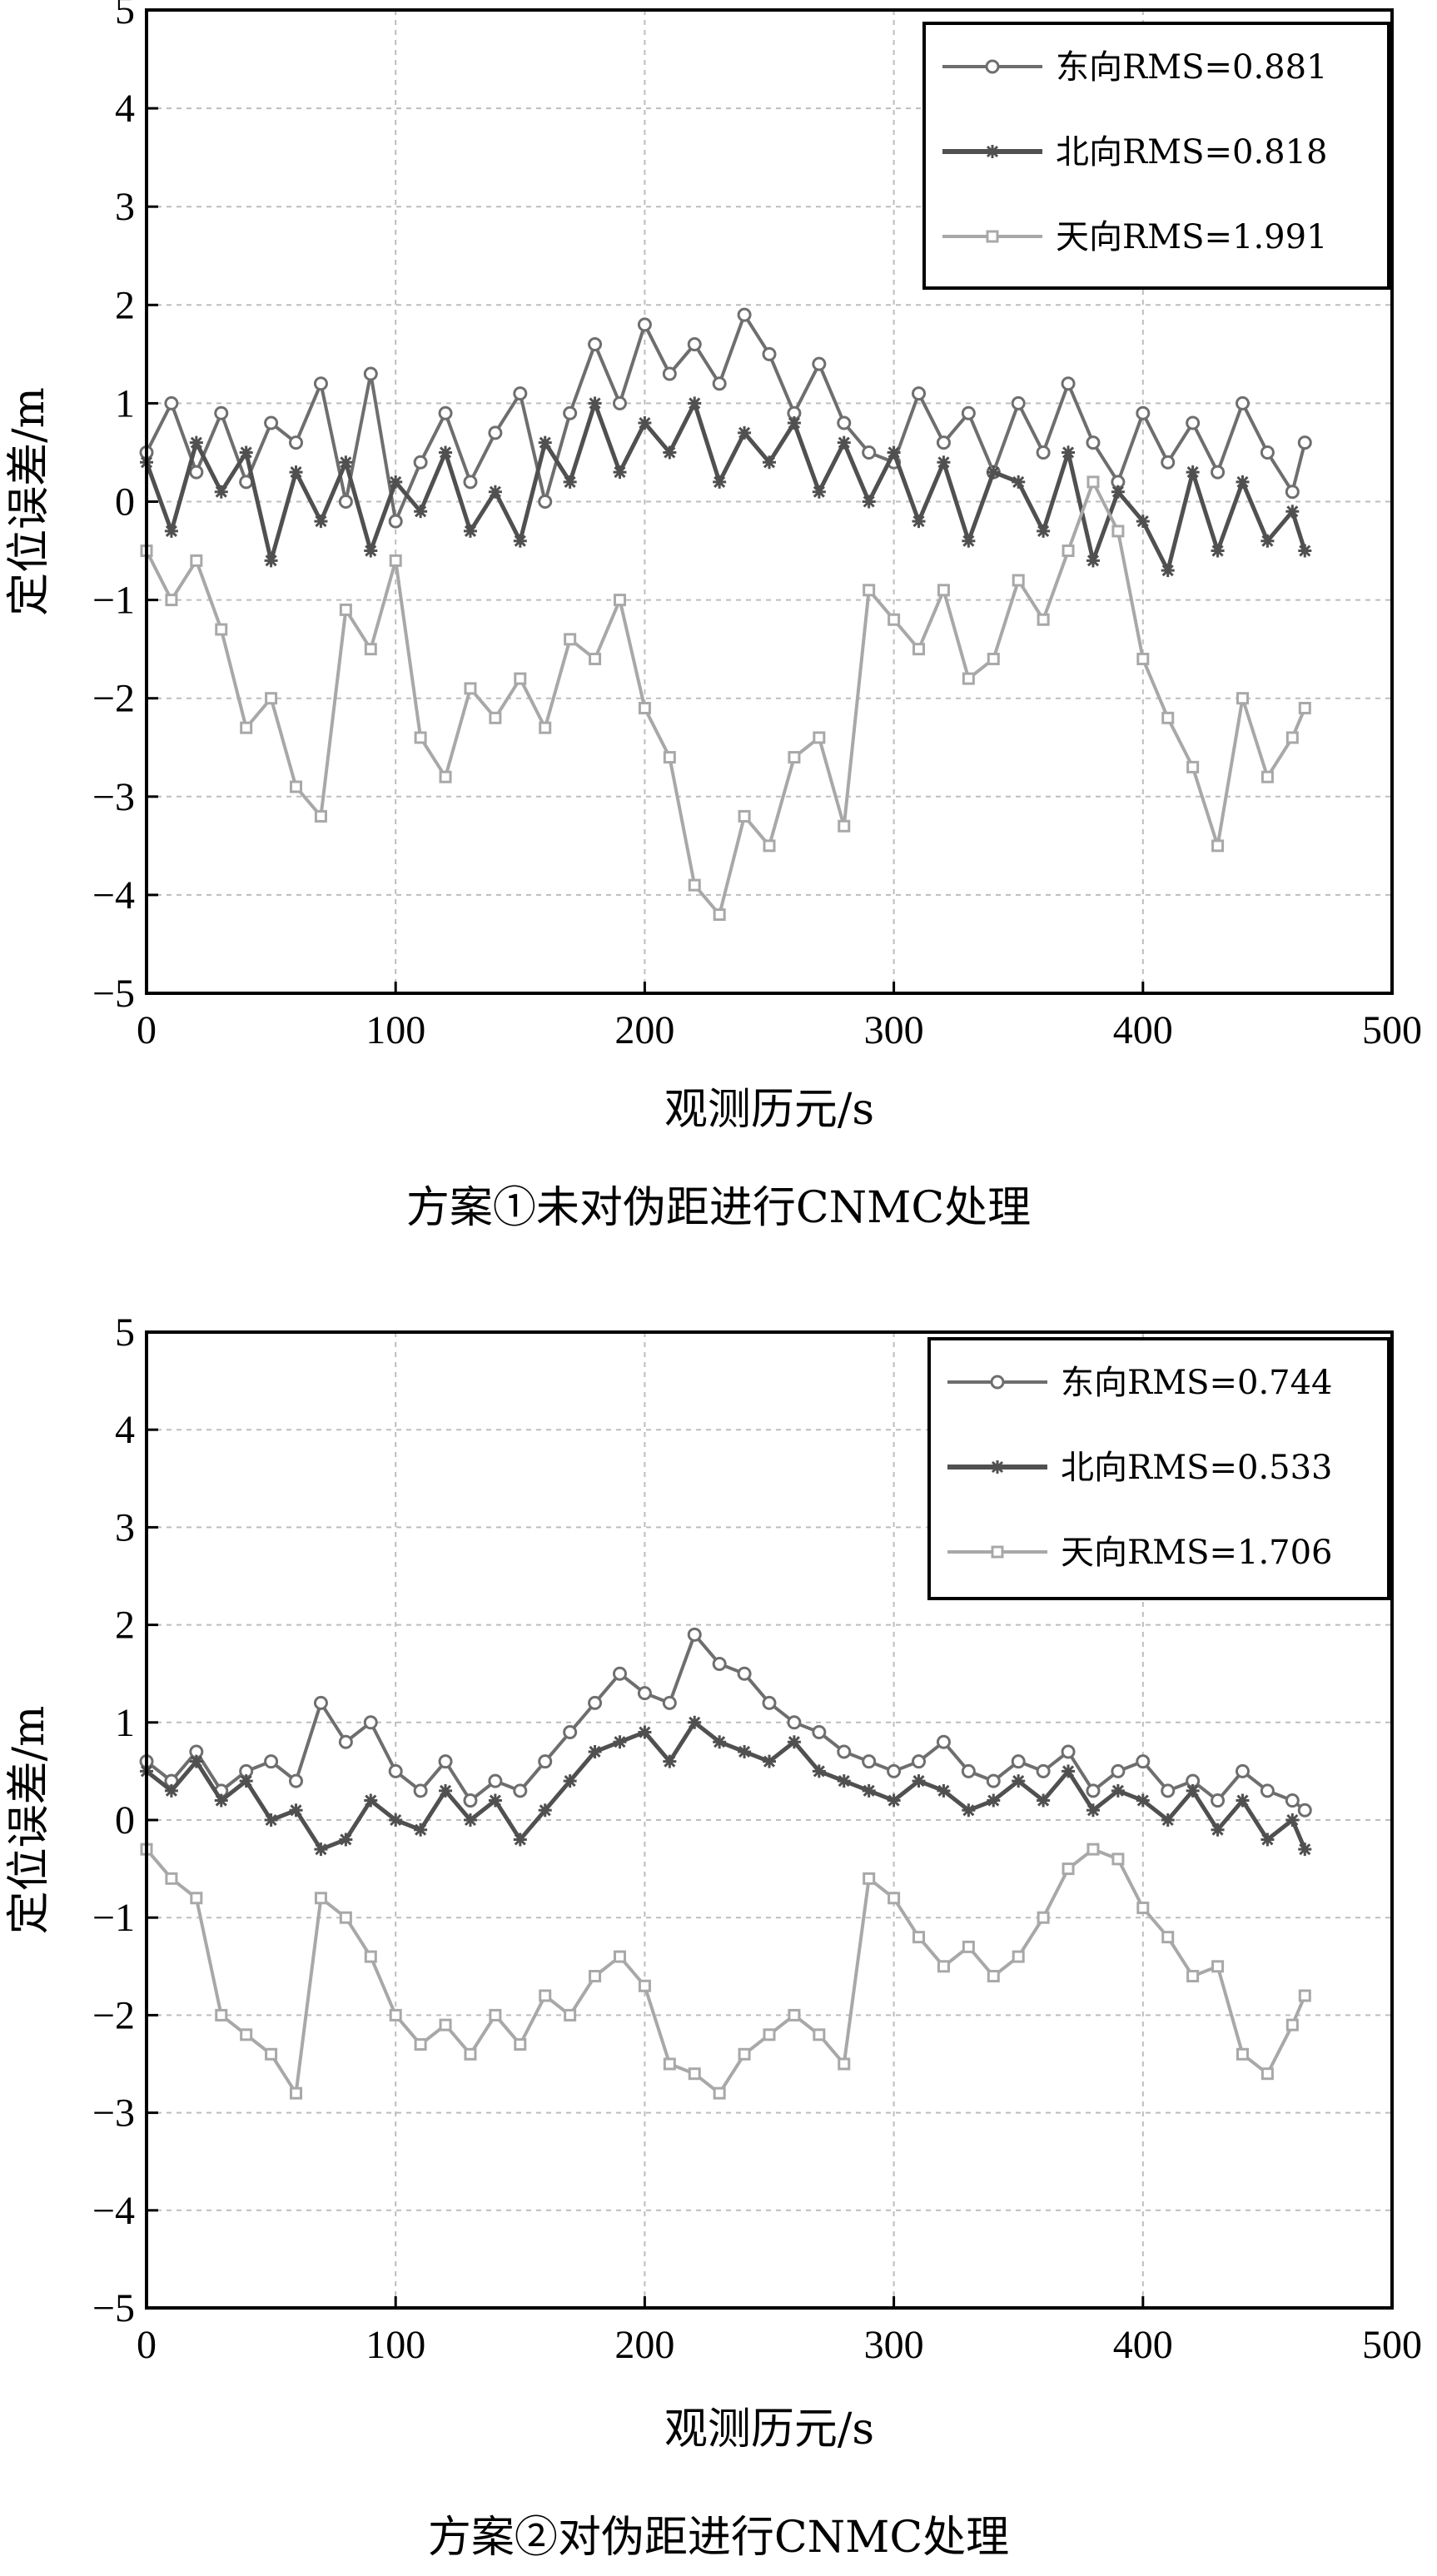 This screenshot has width=1437, height=2576. Describe the element at coordinates (125, 1626) in the screenshot. I see `y-tick-label: 2` at that location.